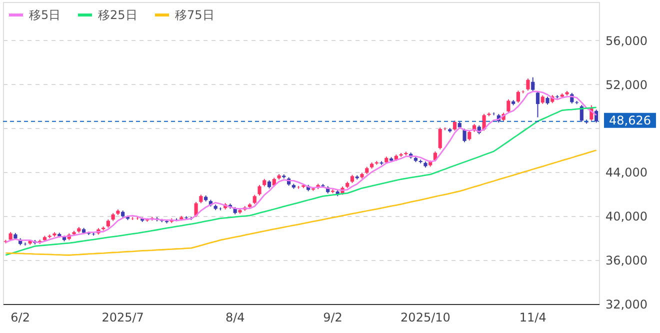 This screenshot has width=660, height=333. What do you see at coordinates (532, 317) in the screenshot?
I see `x-tick-label: 11/4` at bounding box center [532, 317].